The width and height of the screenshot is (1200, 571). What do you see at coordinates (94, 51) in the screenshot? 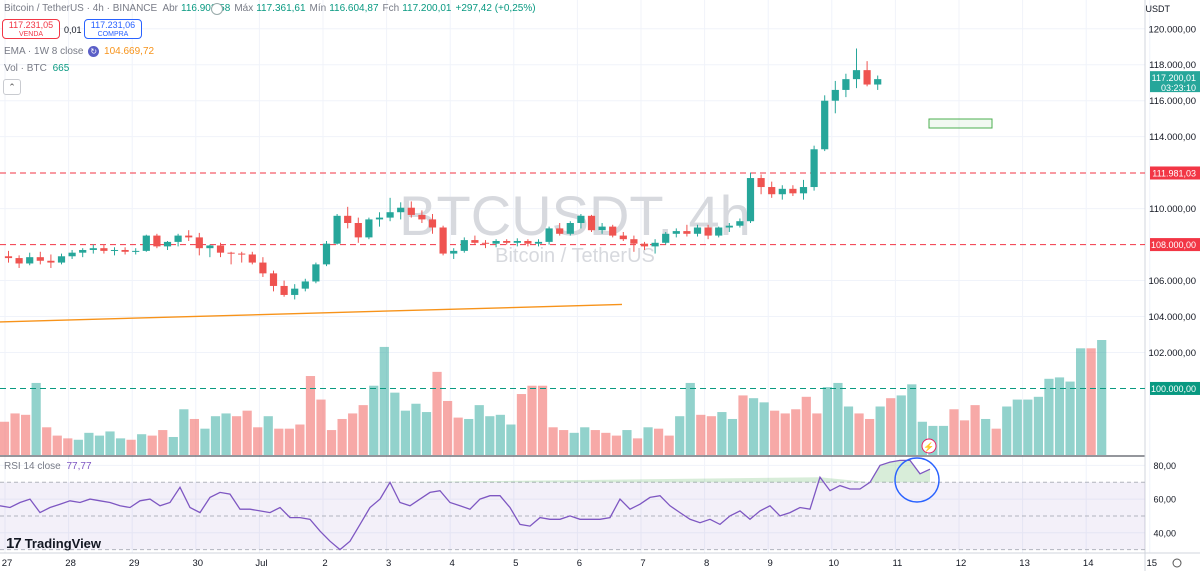
I see `settings-icon: ↻` at bounding box center [94, 51].